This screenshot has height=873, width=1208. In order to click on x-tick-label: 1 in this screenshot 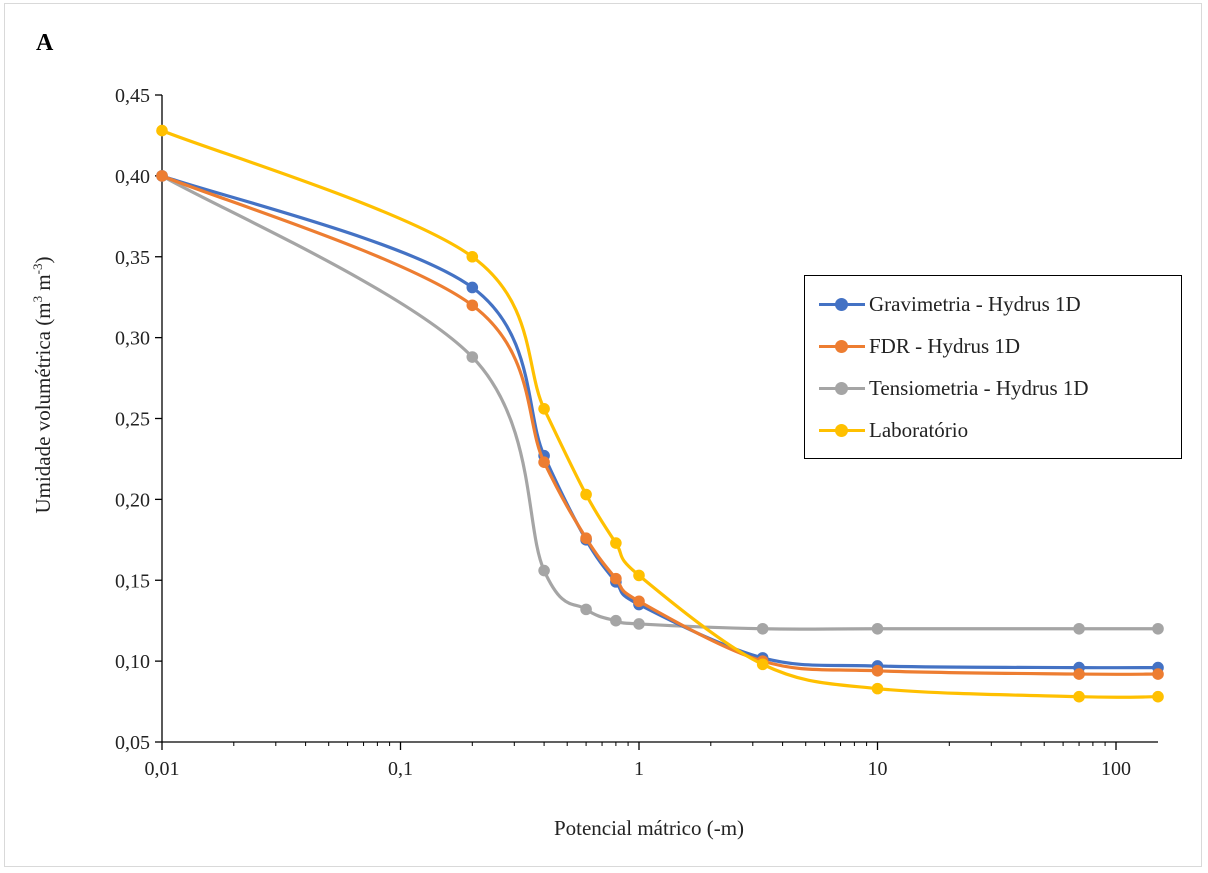, I will do `click(639, 769)`.